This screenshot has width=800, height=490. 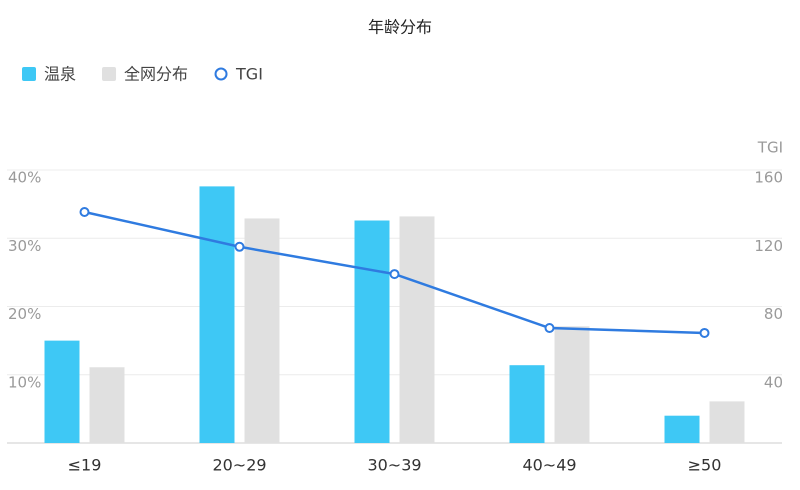 I want to click on y-tick-label: 30%, so click(x=24, y=246).